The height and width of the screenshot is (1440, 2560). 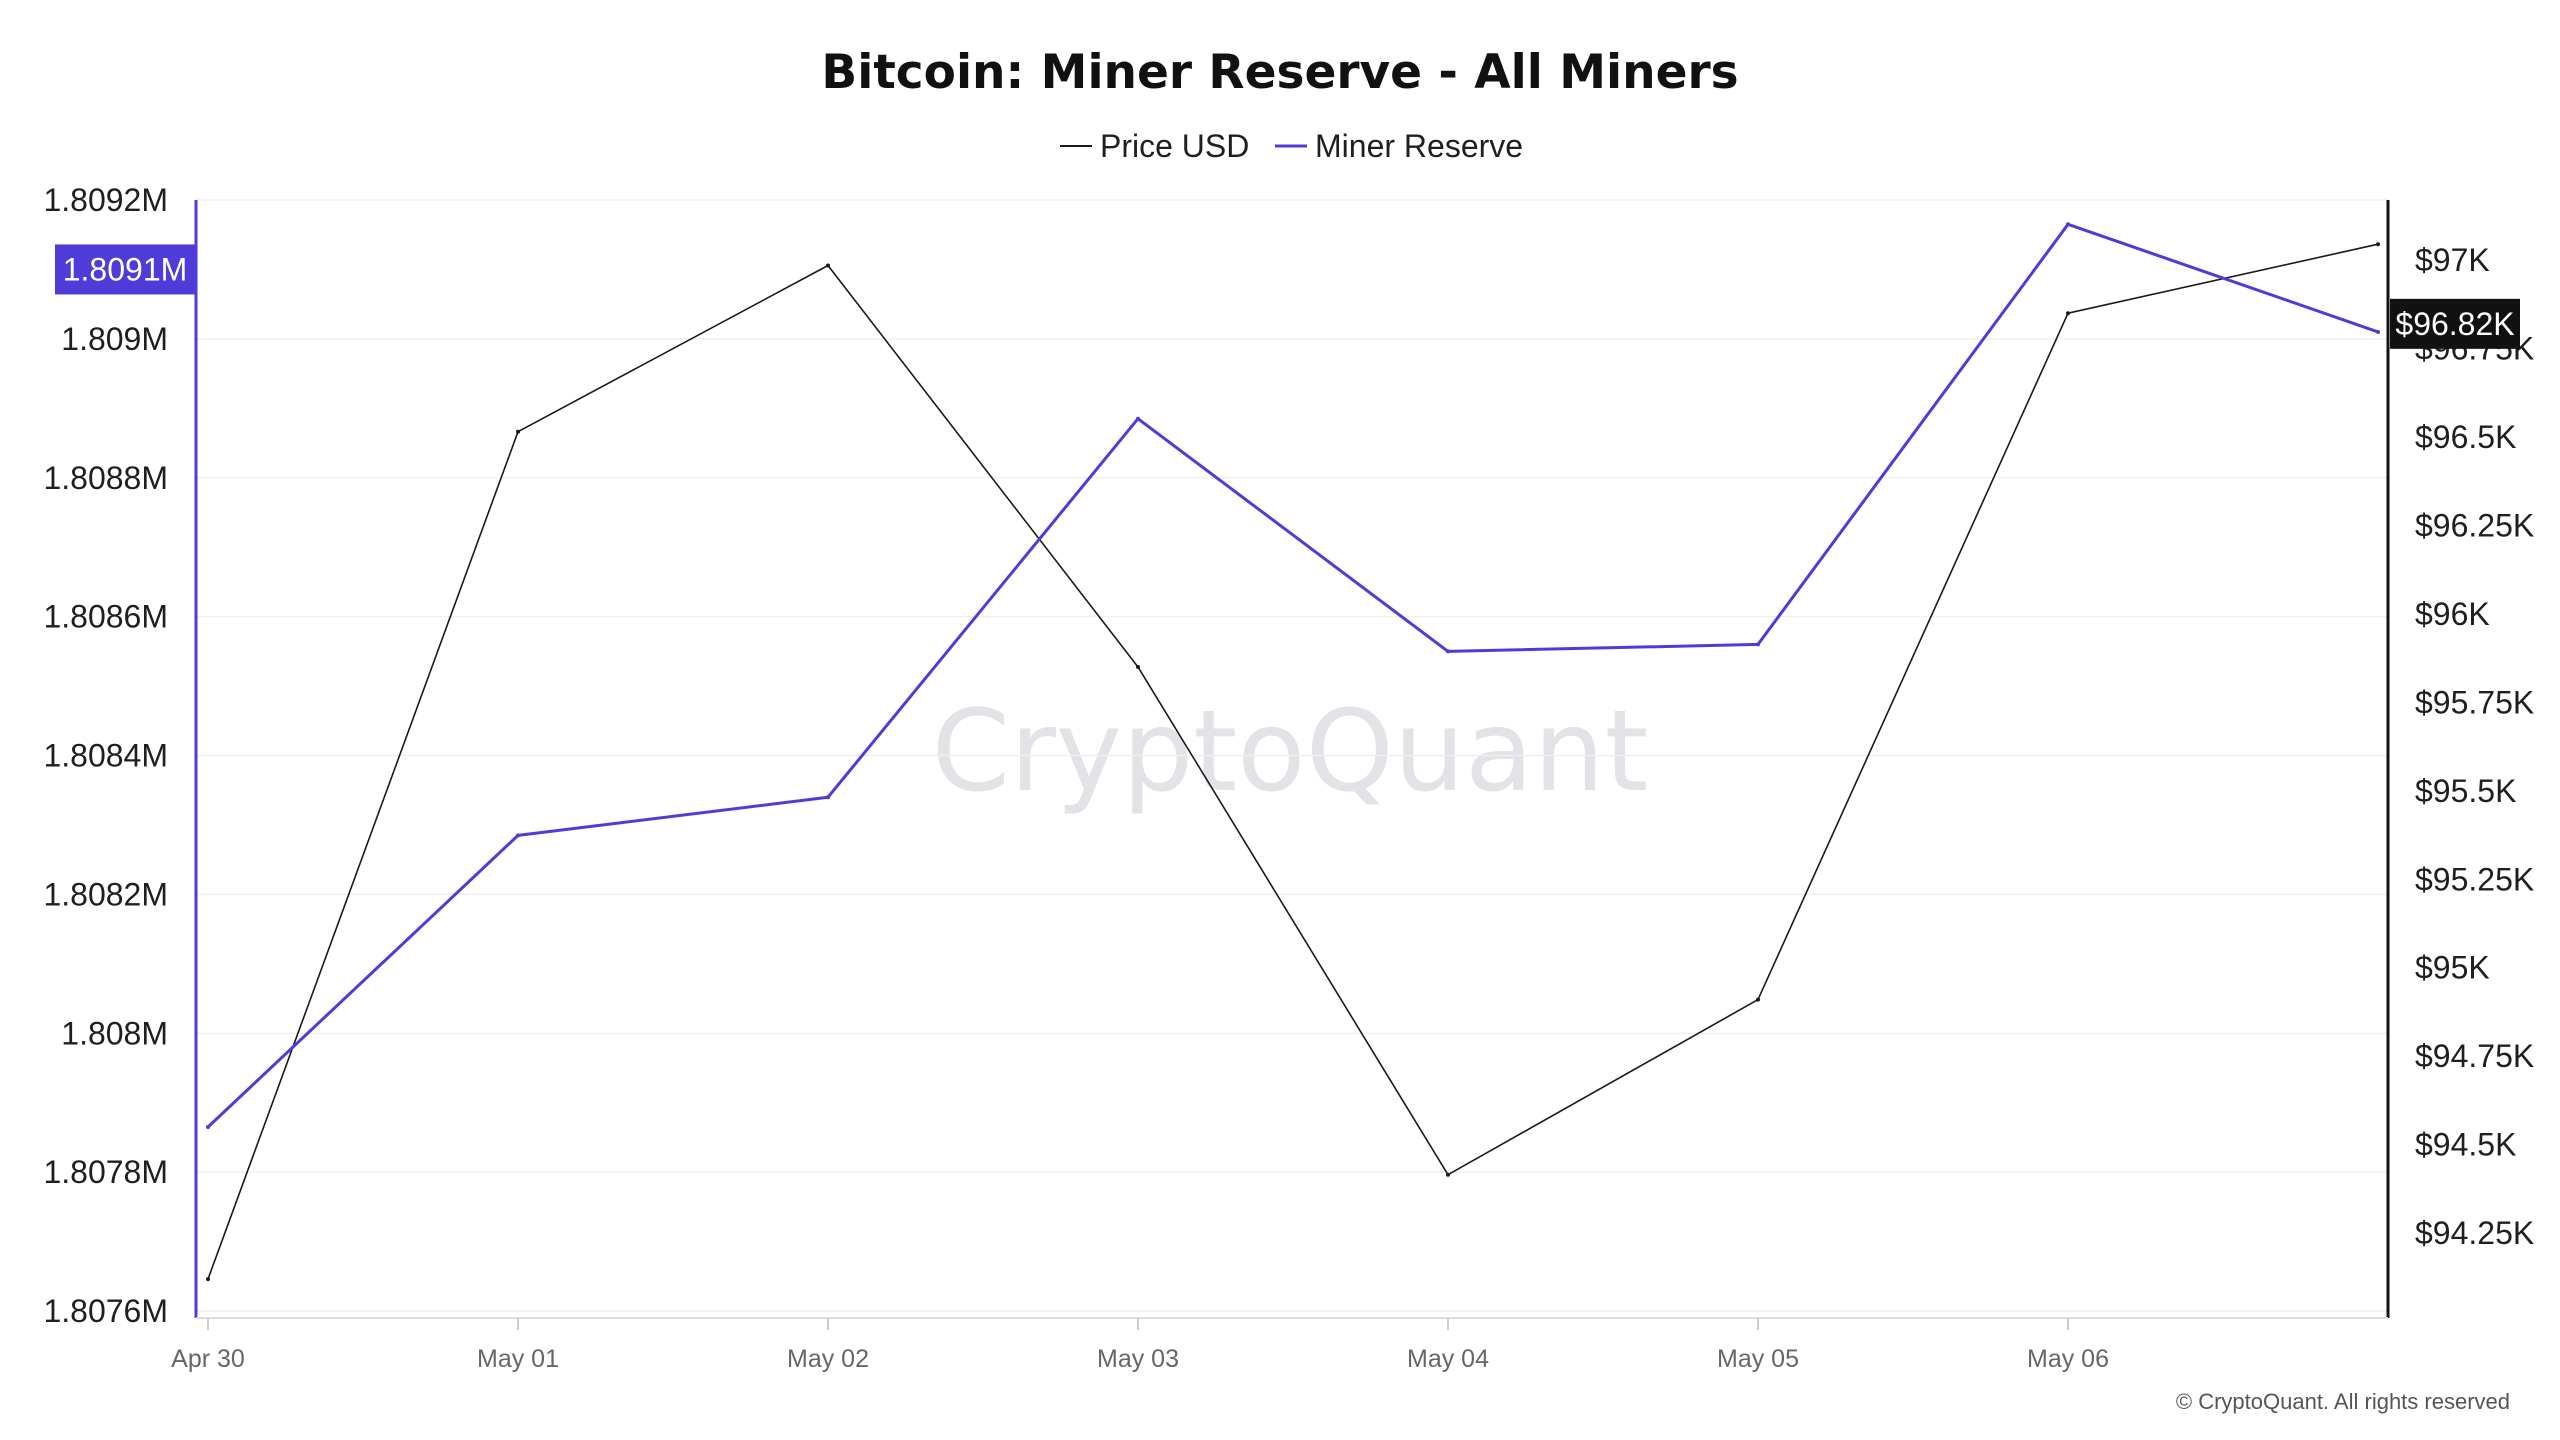 I want to click on left-tick-label: 1.8084M, so click(x=105, y=756).